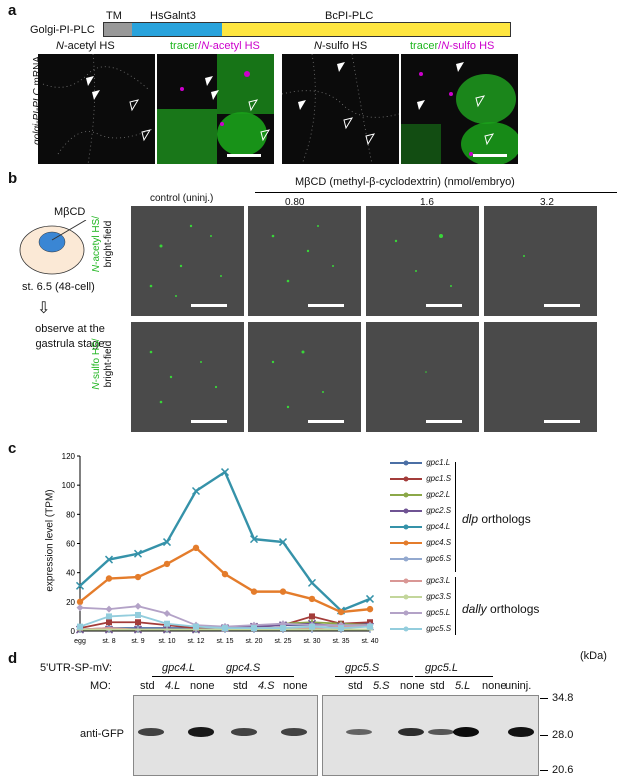 The width and height of the screenshot is (631, 776). I want to click on x-tick-label: st. 25, so click(282, 641).